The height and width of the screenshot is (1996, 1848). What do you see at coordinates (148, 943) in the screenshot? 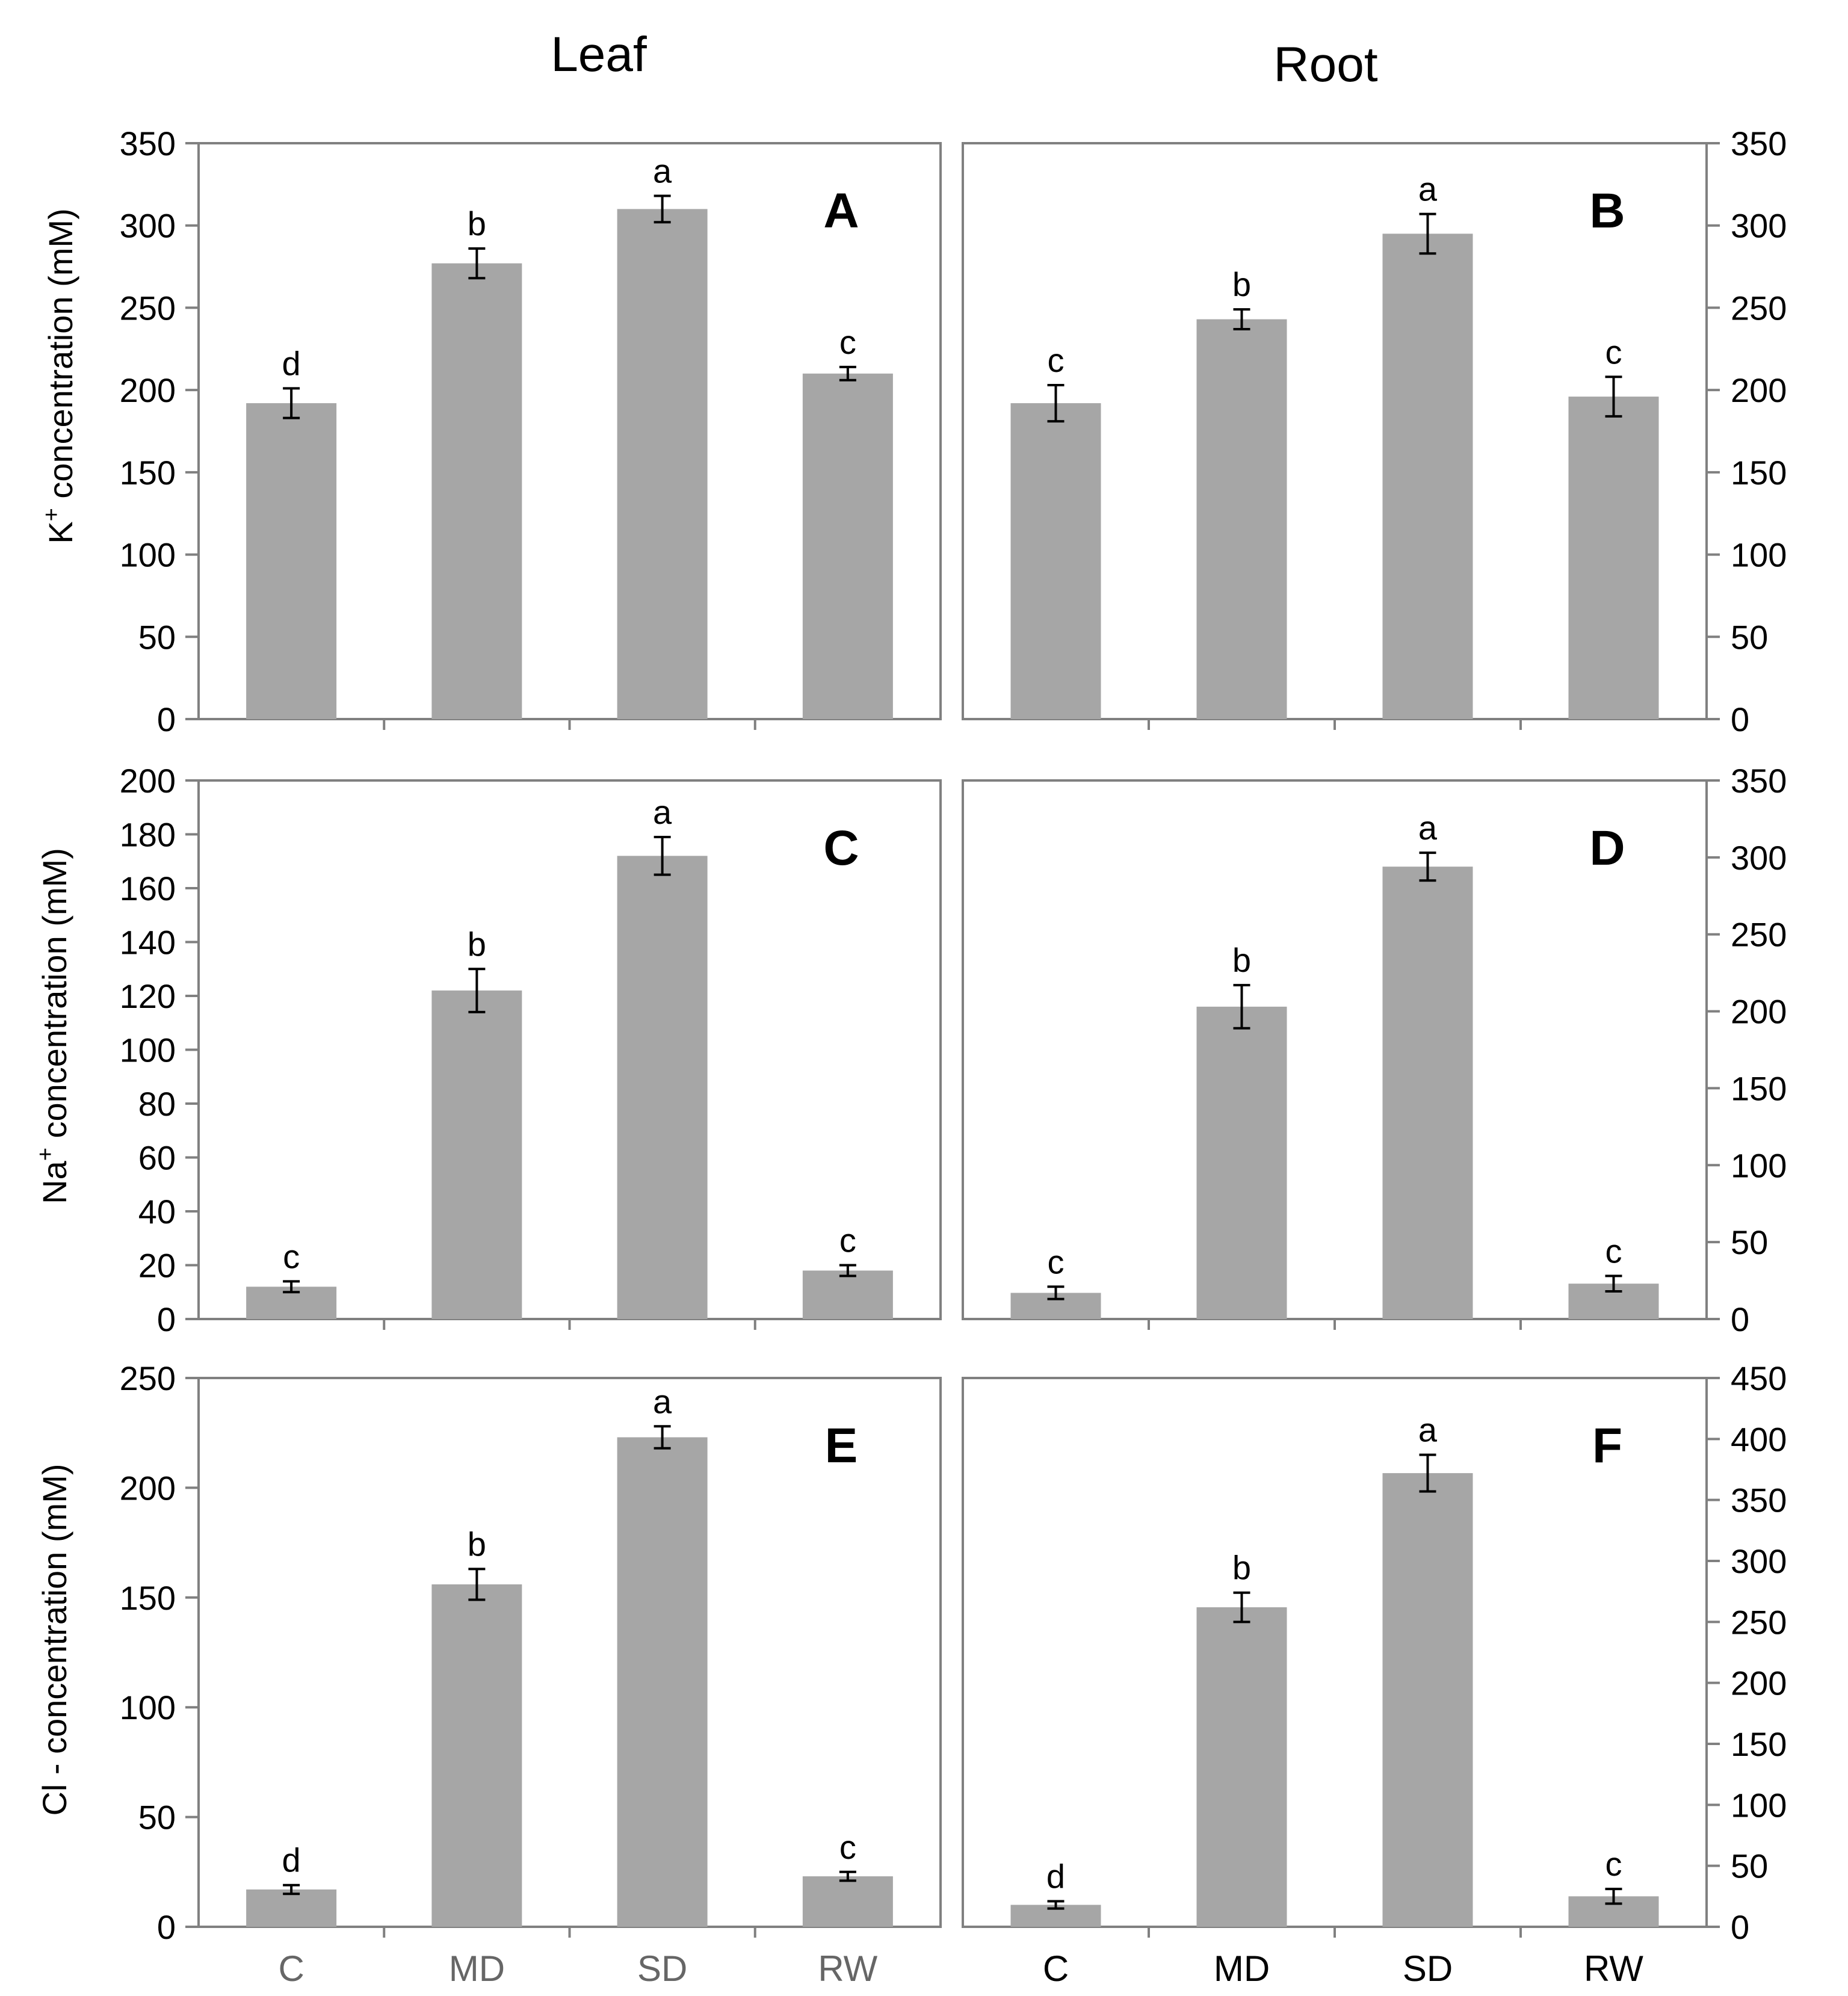
I see `y-tick-label: 140` at bounding box center [148, 943].